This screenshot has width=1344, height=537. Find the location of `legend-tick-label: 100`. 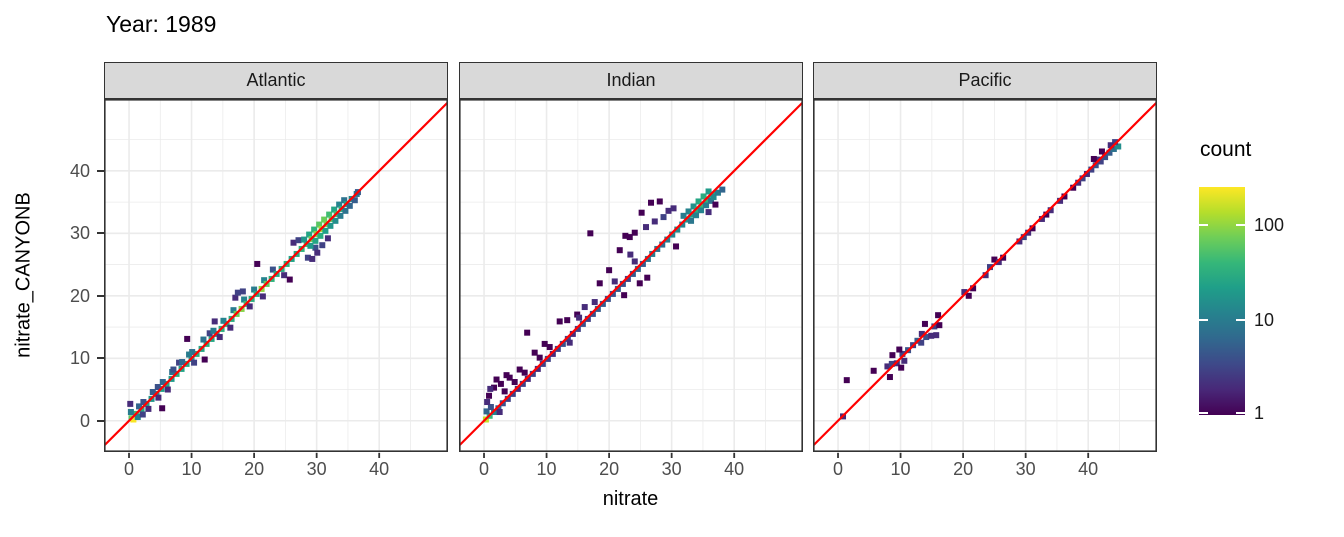

legend-tick-label: 100 is located at coordinates (1269, 224).